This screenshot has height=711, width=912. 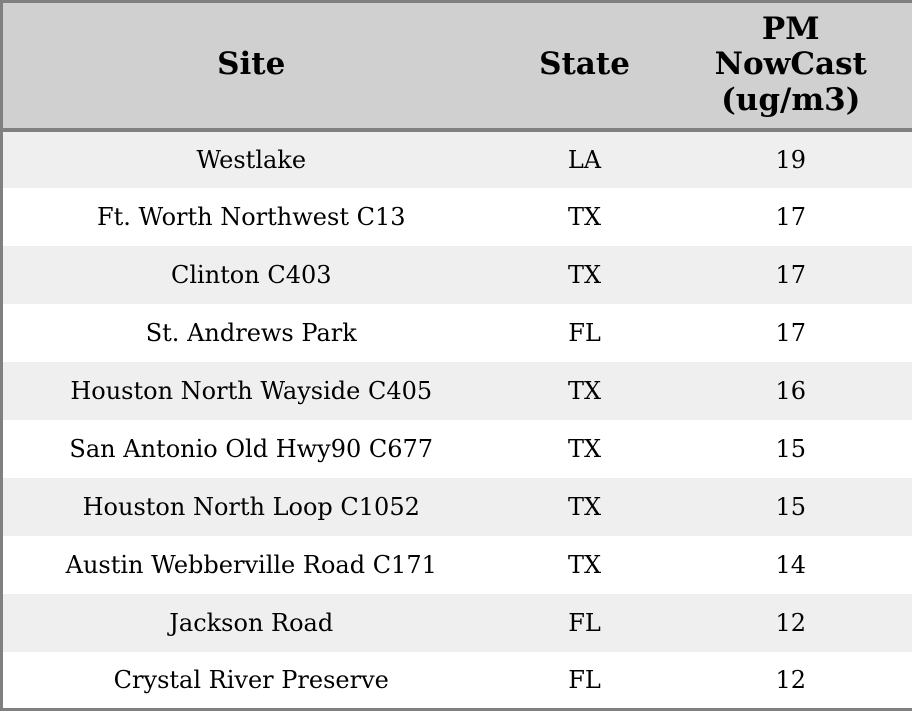 I want to click on table-row: Austin Webberville Road C171 TX 14, so click(x=456, y=564).